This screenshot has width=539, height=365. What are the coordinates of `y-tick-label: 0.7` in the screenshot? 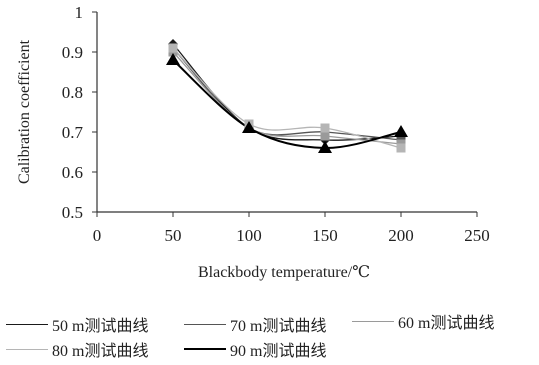 It's located at (73, 132).